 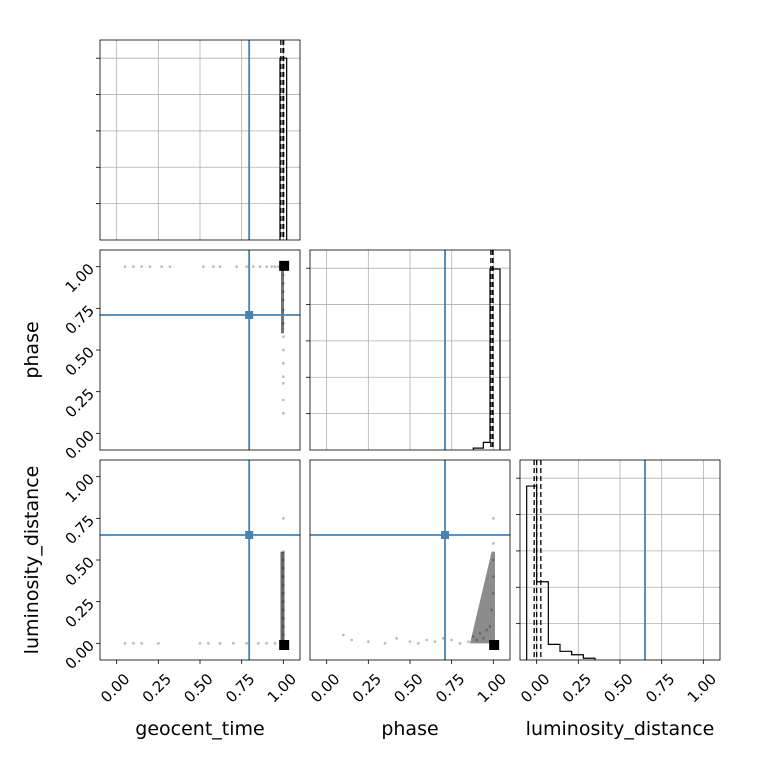 What do you see at coordinates (450, 688) in the screenshot?
I see `x-tick-label-phase-3: 0.75` at bounding box center [450, 688].